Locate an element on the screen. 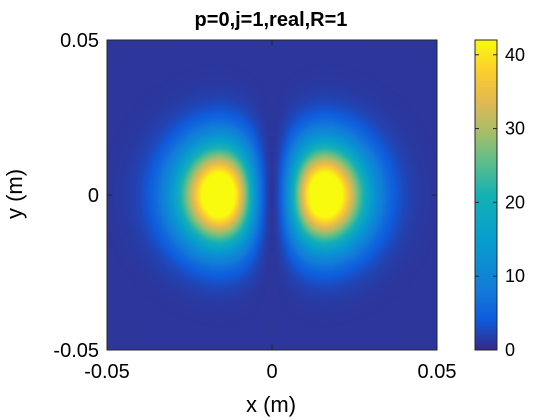 The height and width of the screenshot is (420, 560). colorbar-ticks: 0 10 20 30 40 is located at coordinates (500, 202).